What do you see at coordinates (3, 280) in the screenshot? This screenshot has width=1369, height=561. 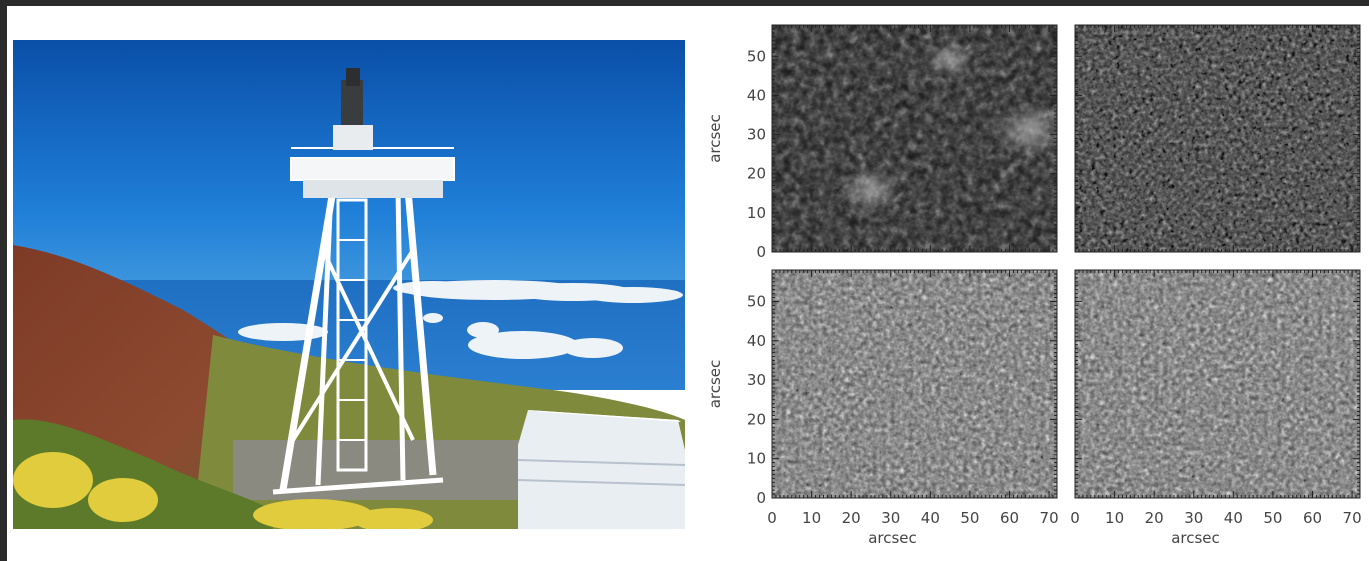 I see `left-border-bar` at bounding box center [3, 280].